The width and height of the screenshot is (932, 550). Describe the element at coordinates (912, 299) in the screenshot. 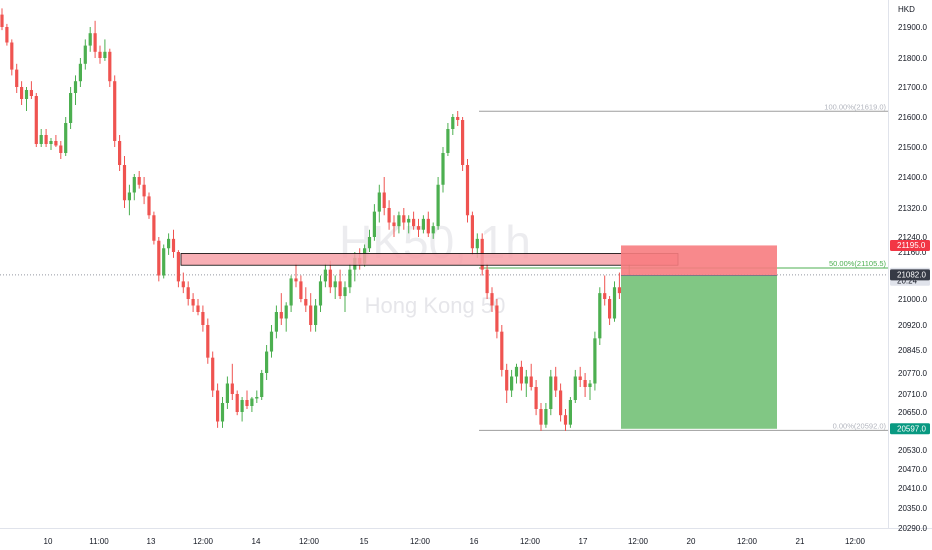

I see `y-tick-label: 21000.0` at that location.